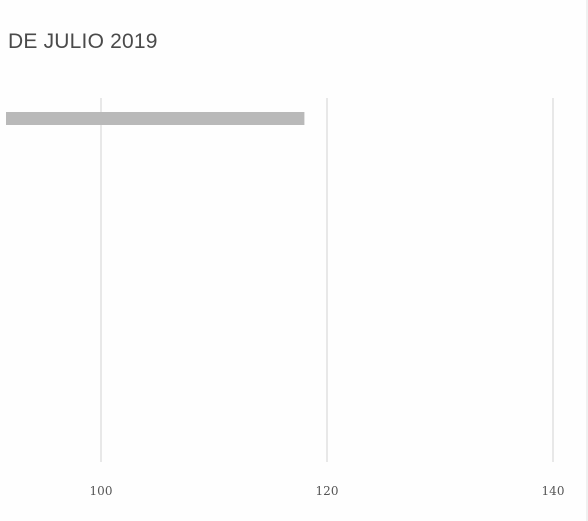 This screenshot has width=588, height=521. What do you see at coordinates (101, 491) in the screenshot?
I see `x-tick-label: 100` at bounding box center [101, 491].